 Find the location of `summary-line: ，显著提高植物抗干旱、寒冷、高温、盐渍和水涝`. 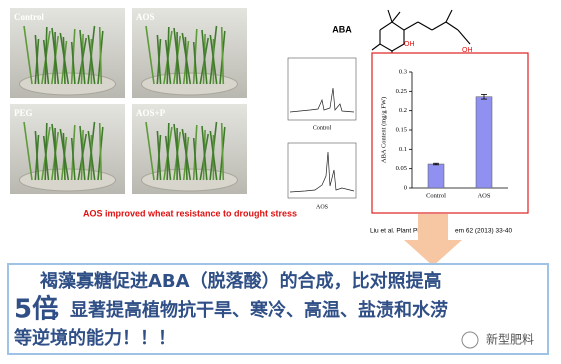

summary-line: ，显著提高植物抗干旱、寒冷、高温、盐渍和水涝 is located at coordinates (250, 310).